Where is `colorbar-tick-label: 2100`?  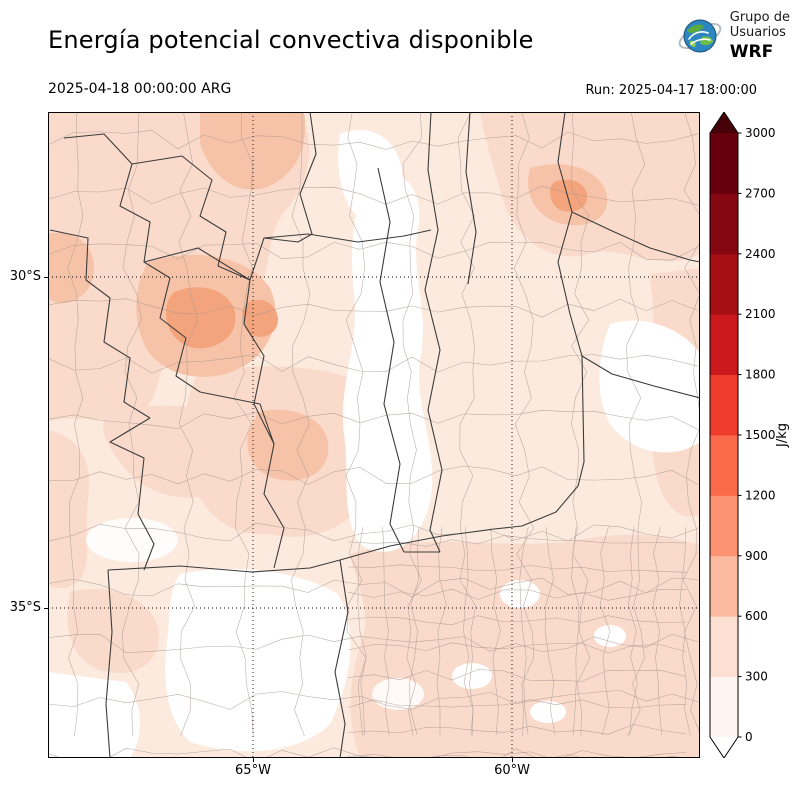
colorbar-tick-label: 2100 is located at coordinates (760, 314).